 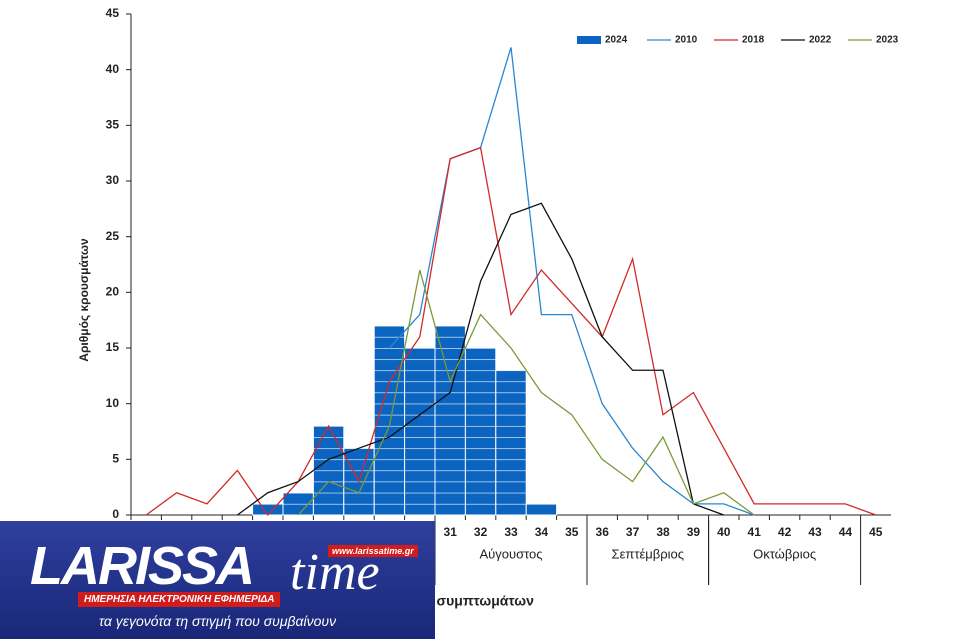 What do you see at coordinates (876, 532) in the screenshot?
I see `x-tick-label: 45` at bounding box center [876, 532].